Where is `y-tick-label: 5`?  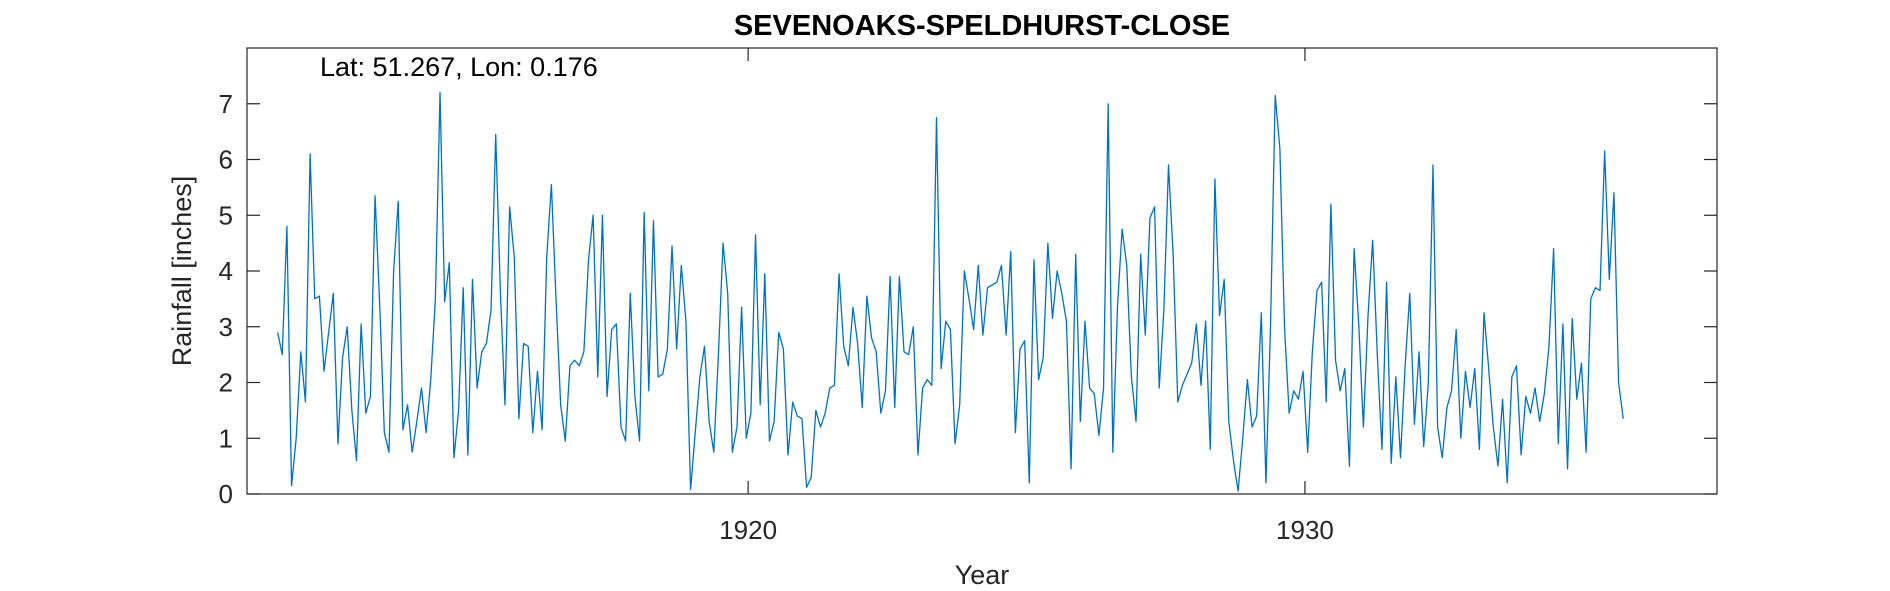
y-tick-label: 5 is located at coordinates (226, 215).